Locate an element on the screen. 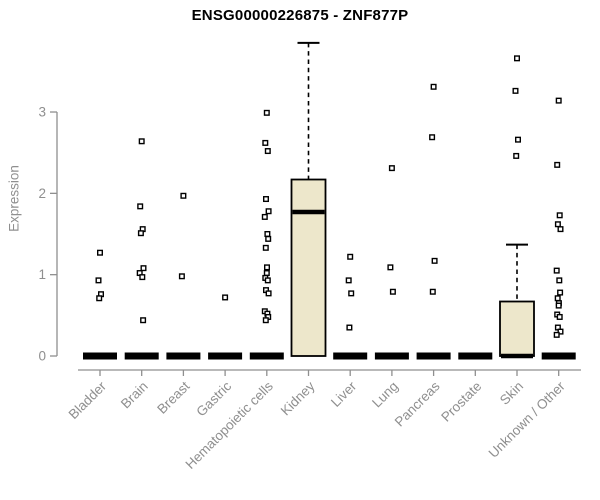  x-tick-label-unknown-other: Unknown / Other is located at coordinates (527, 419).